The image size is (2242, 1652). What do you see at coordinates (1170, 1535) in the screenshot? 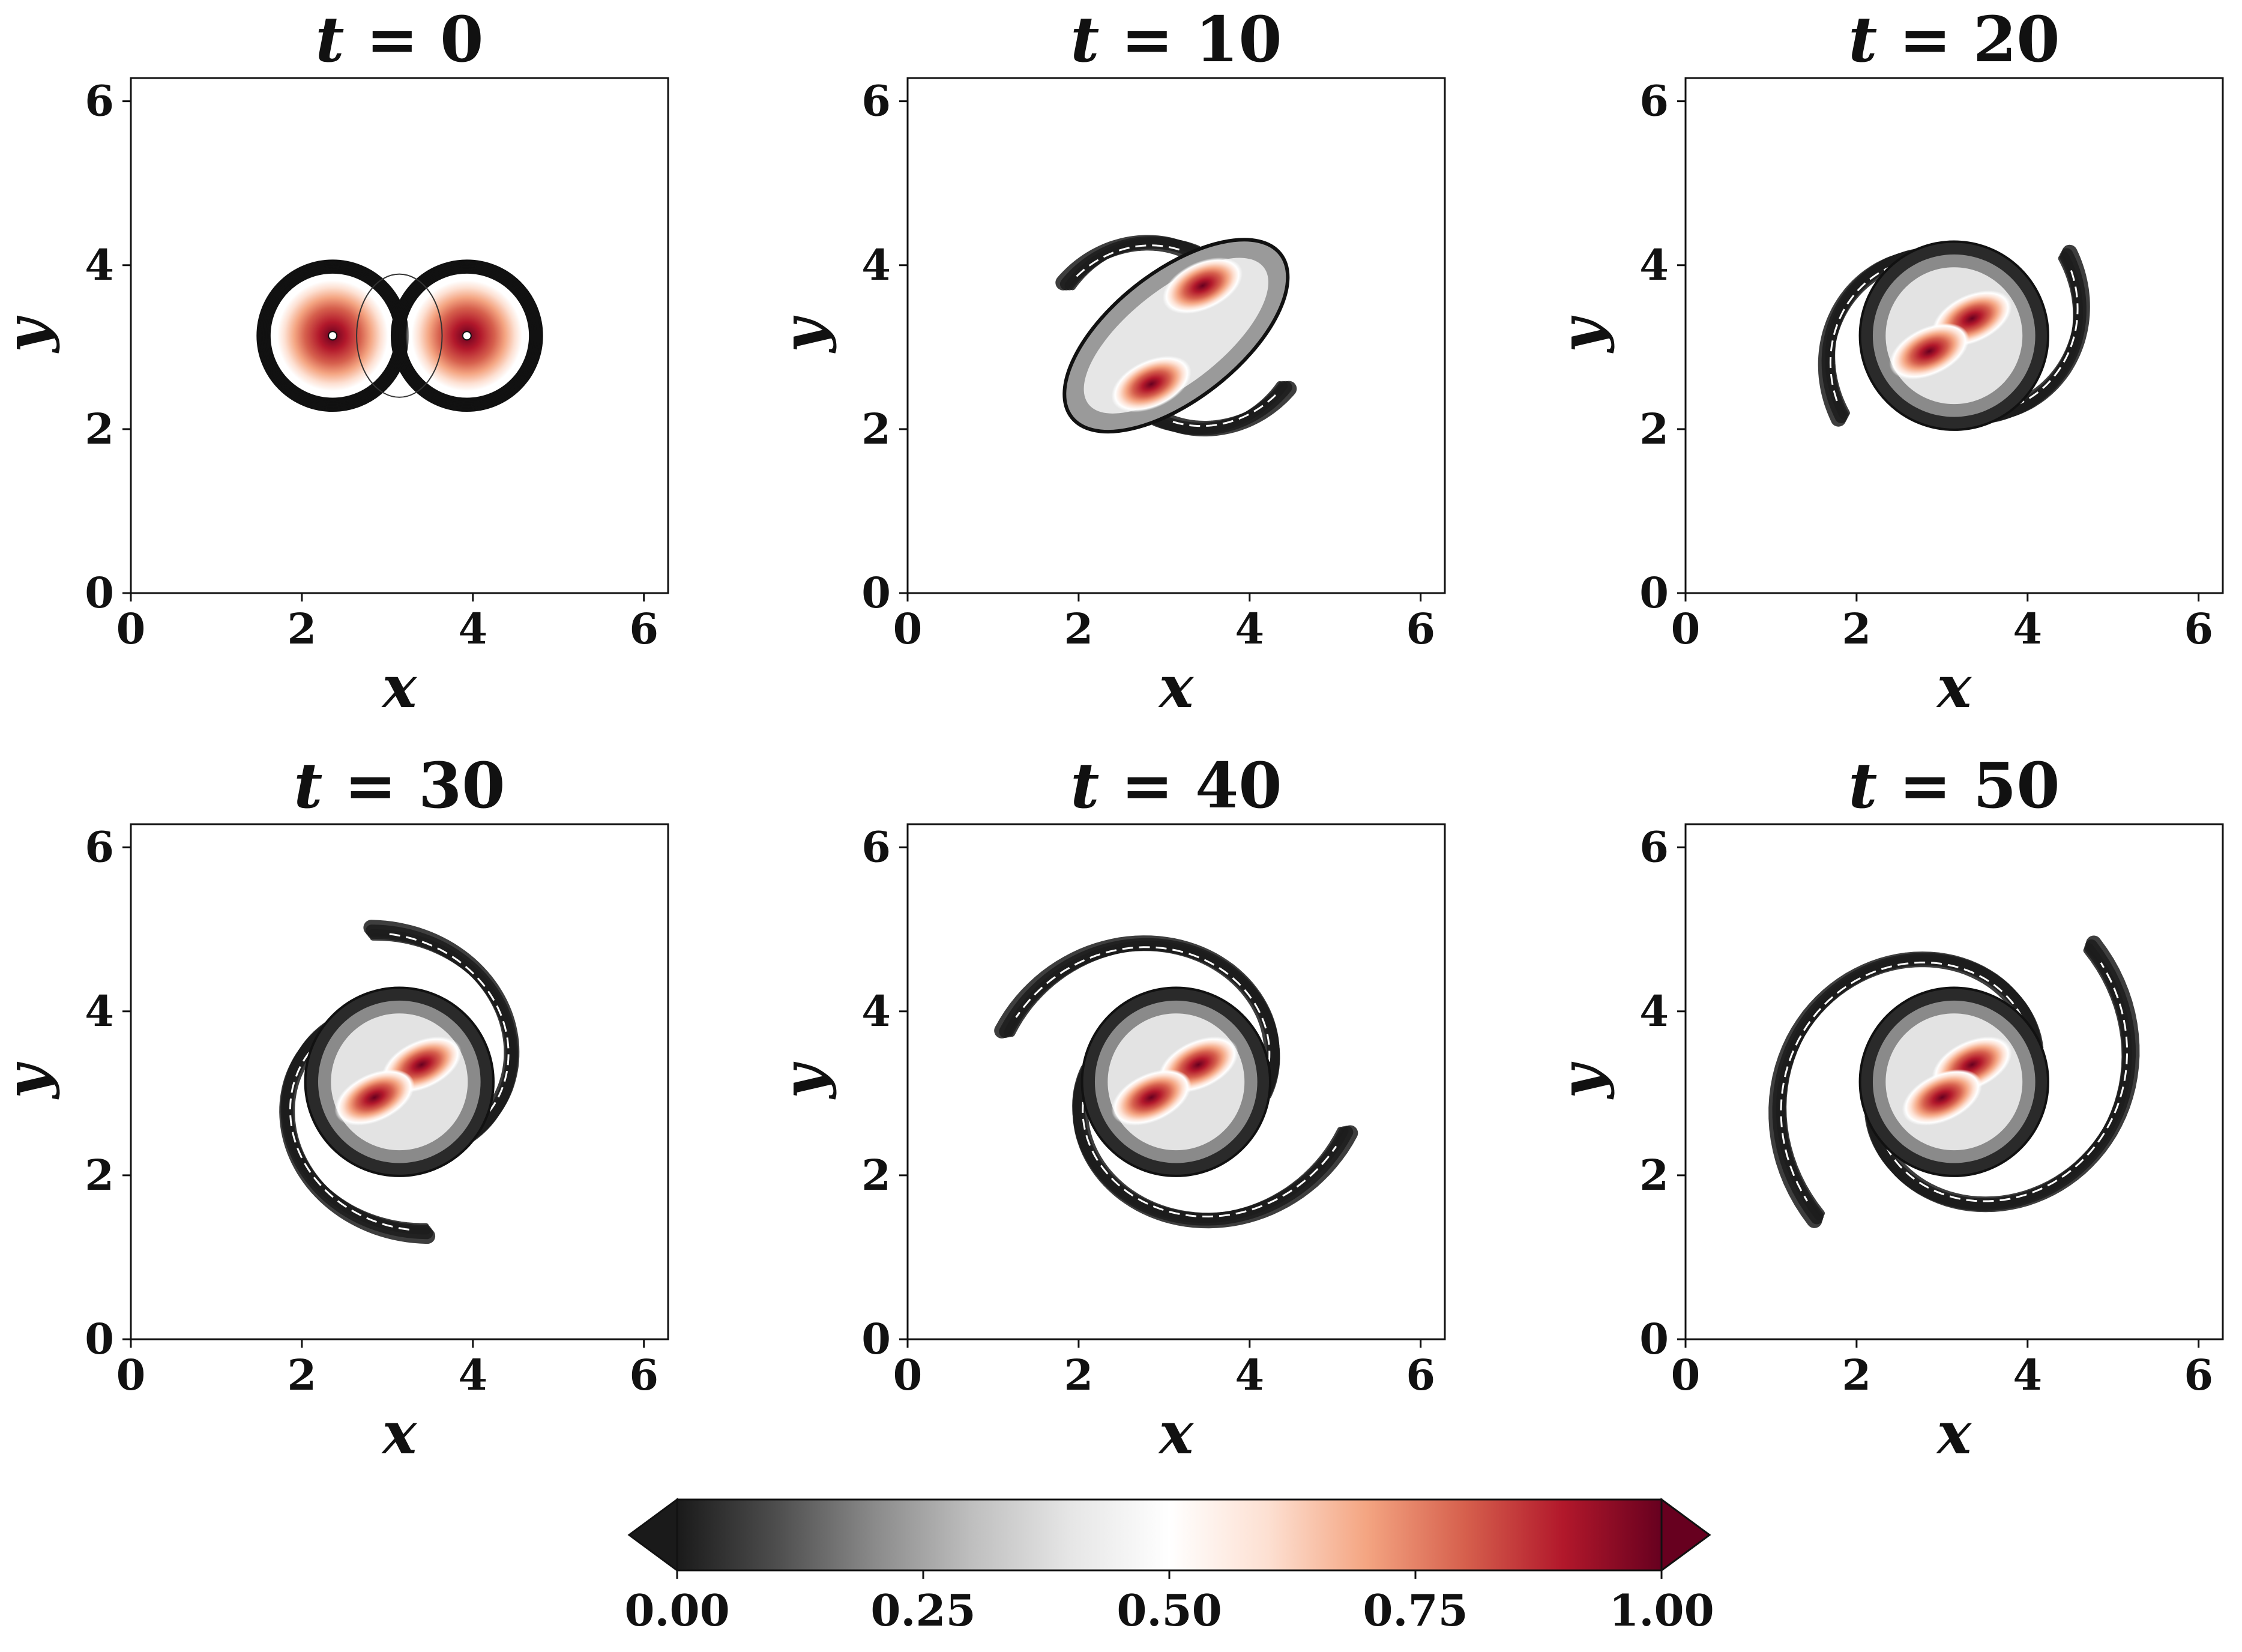
I see `colorbar-bar` at bounding box center [1170, 1535].